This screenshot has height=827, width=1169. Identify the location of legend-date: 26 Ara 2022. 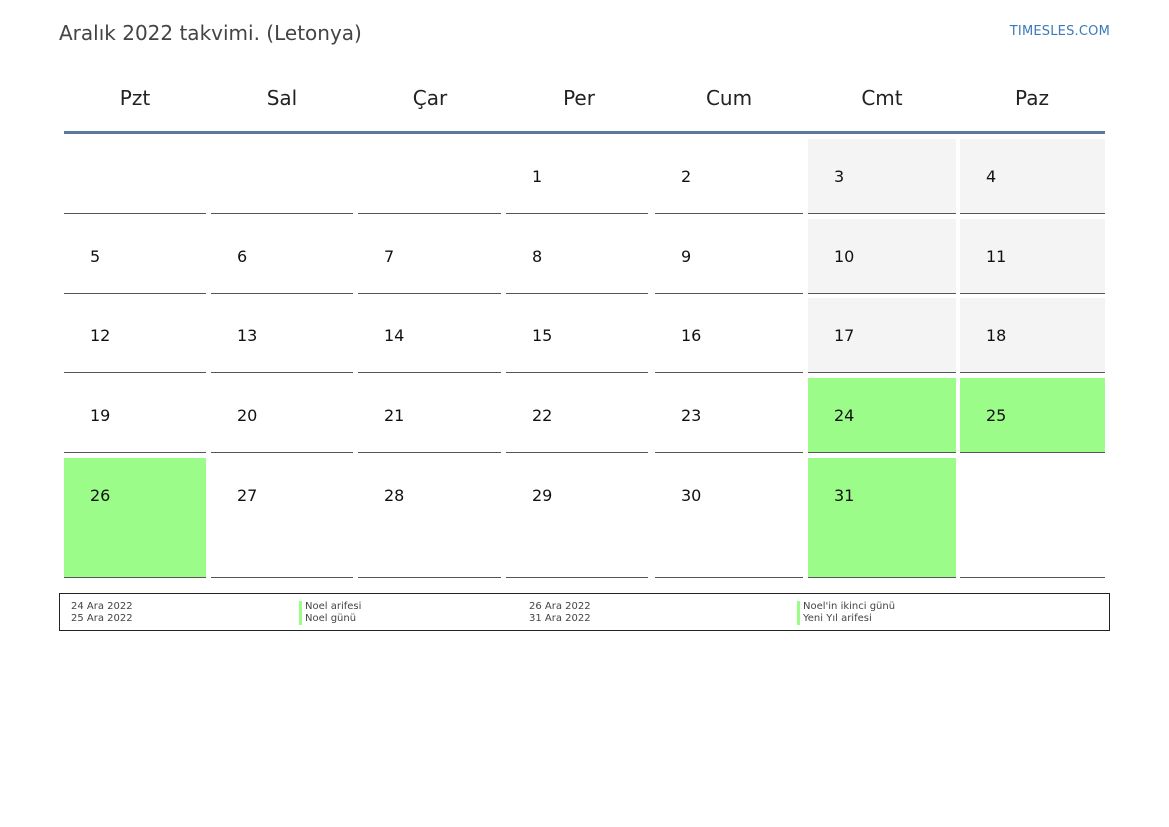
(560, 606).